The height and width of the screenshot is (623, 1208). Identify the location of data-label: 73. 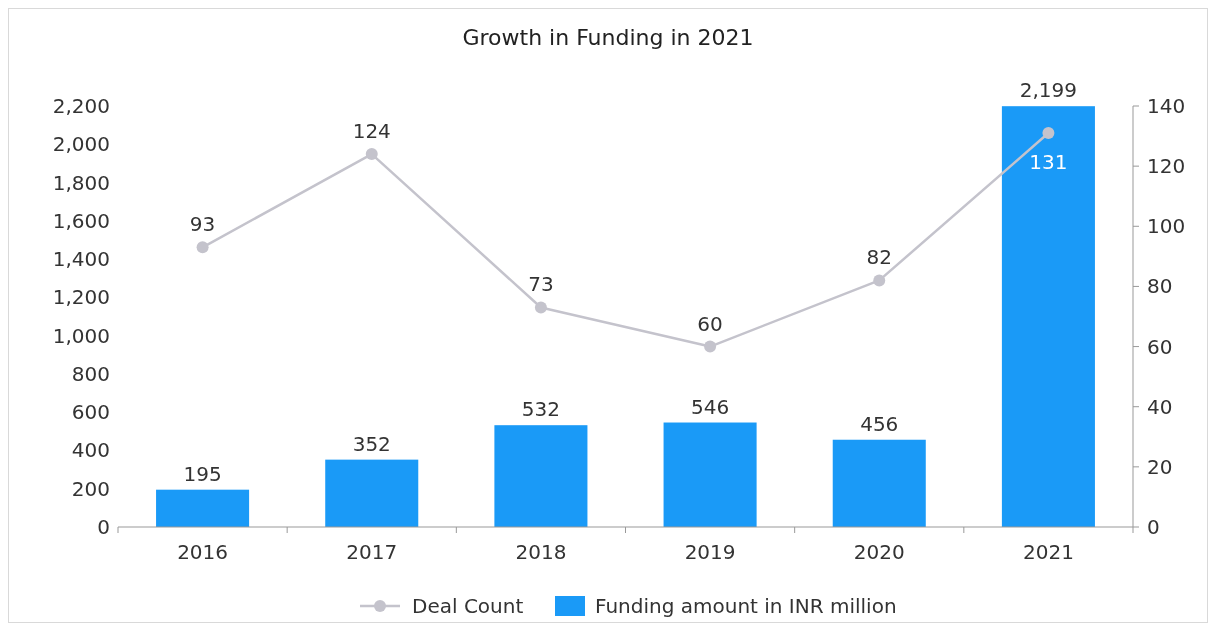
(541, 284).